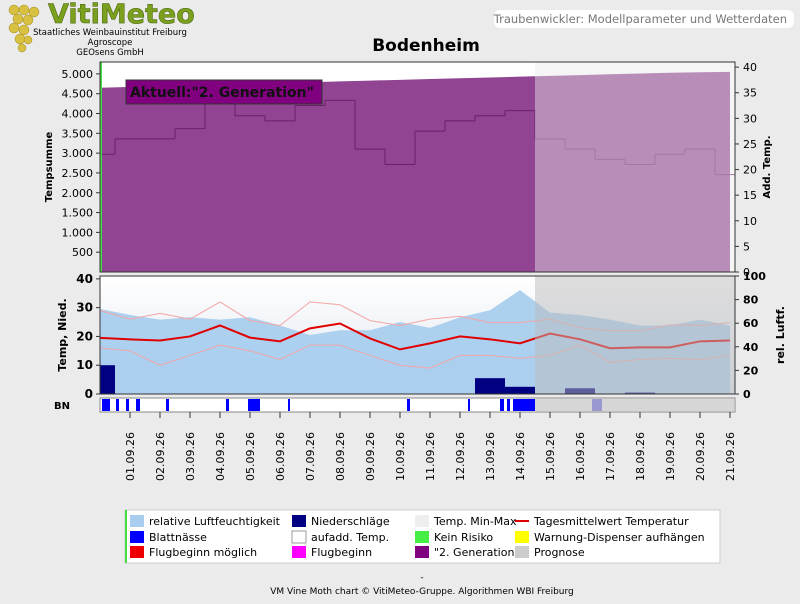 Image resolution: width=800 pixels, height=604 pixels. Describe the element at coordinates (750, 93) in the screenshot. I see `y2-tick-label: 35` at that location.